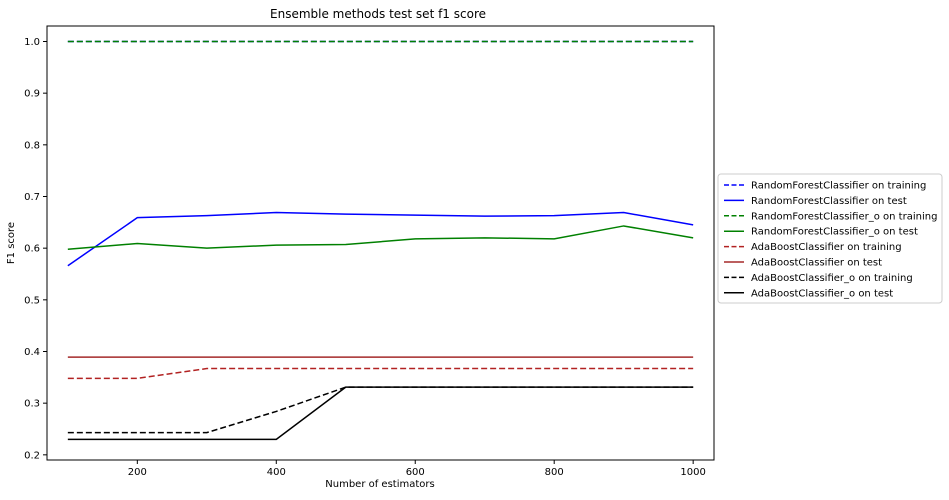  I want to click on y-tick-label: 0.9, so click(32, 94).